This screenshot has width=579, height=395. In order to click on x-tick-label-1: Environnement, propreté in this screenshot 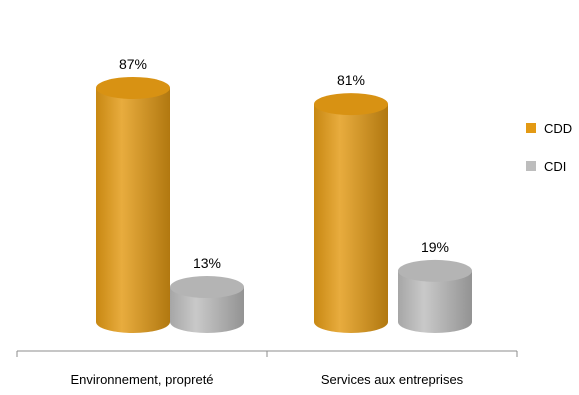, I will do `click(141, 379)`.